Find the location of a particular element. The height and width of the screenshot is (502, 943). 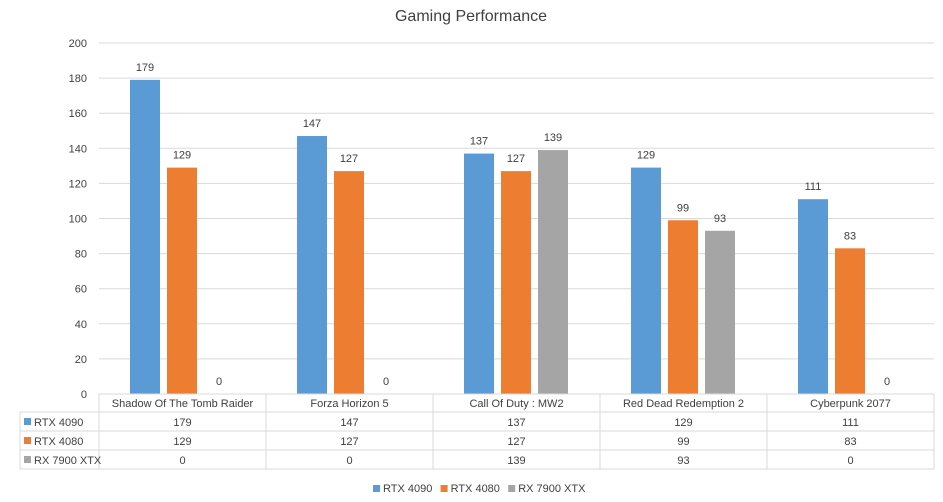

y-tick-label: 160 is located at coordinates (78, 114).